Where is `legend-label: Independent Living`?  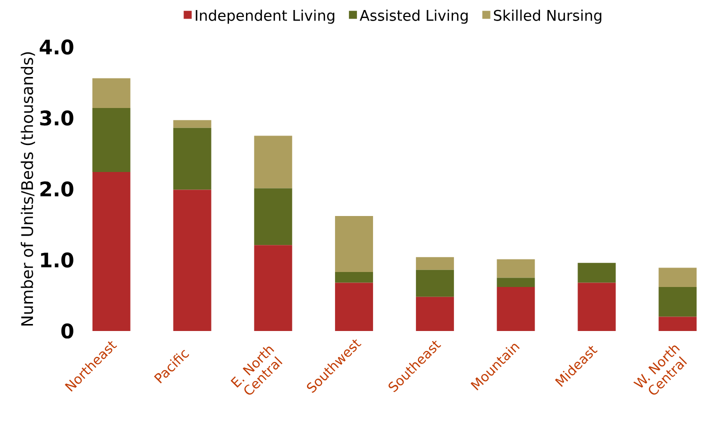
legend-label: Independent Living is located at coordinates (265, 17).